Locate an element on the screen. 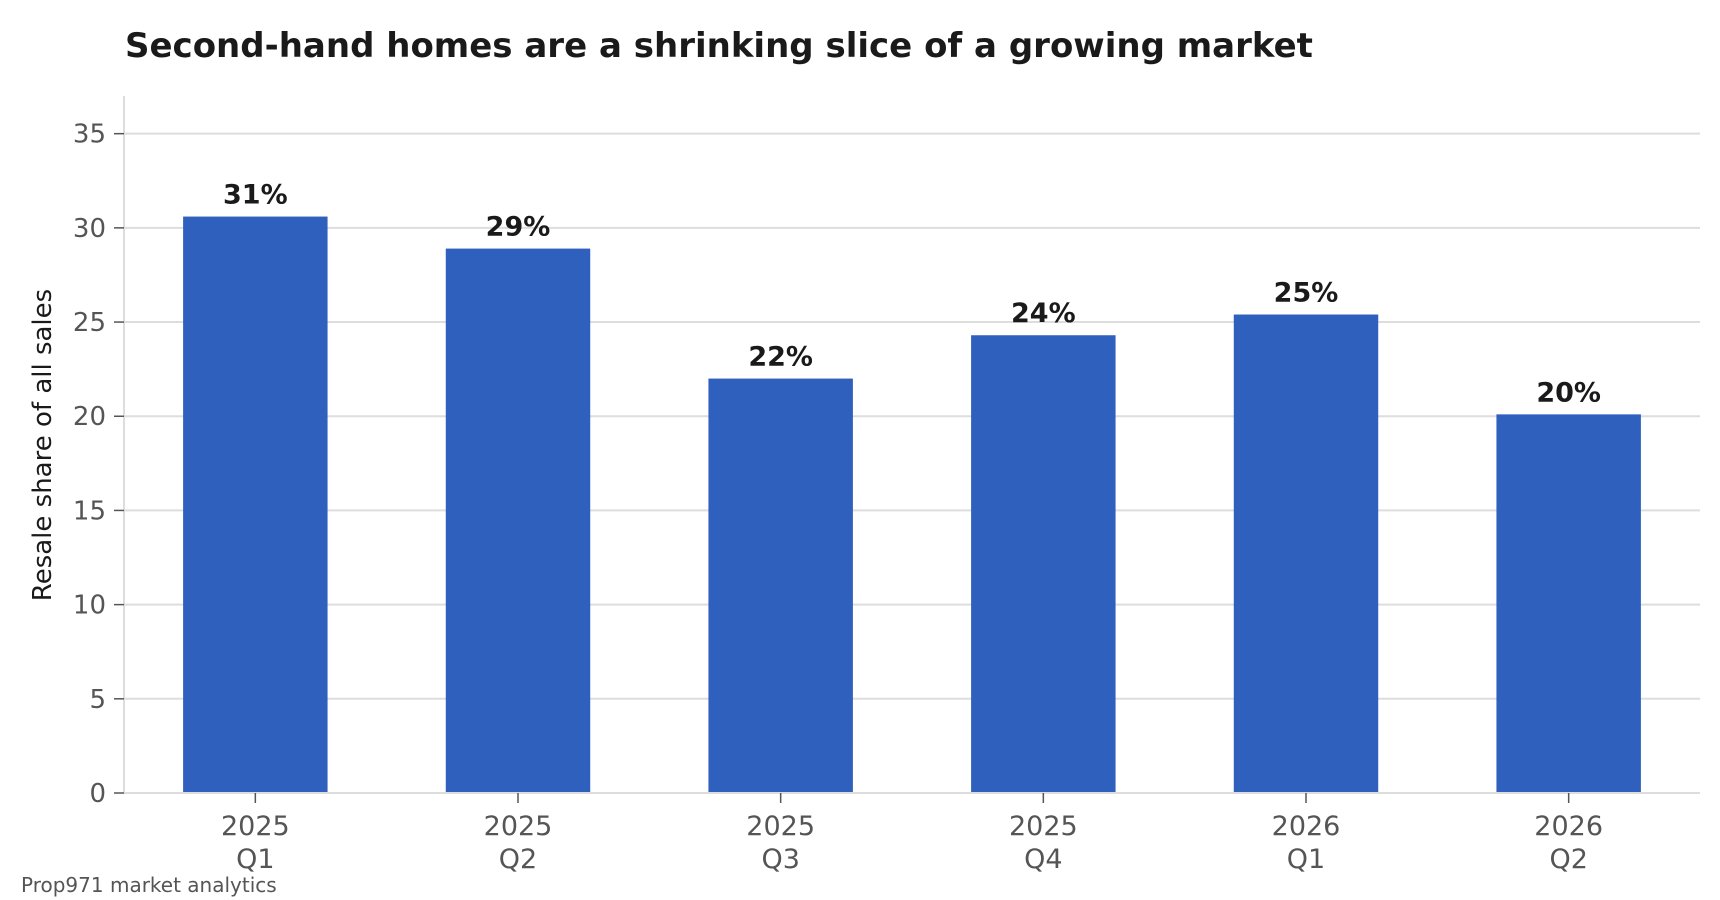 This screenshot has height=900, width=1720. y-tick-label: 35 is located at coordinates (89, 135).